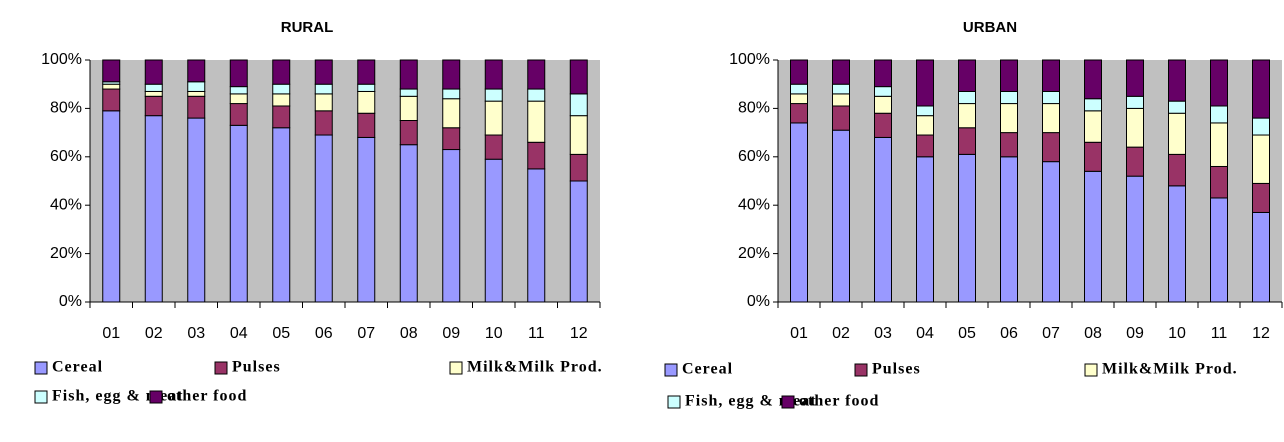 The image size is (1284, 442). What do you see at coordinates (751, 401) in the screenshot?
I see `legend-label: Fish, egg & meat` at bounding box center [751, 401].